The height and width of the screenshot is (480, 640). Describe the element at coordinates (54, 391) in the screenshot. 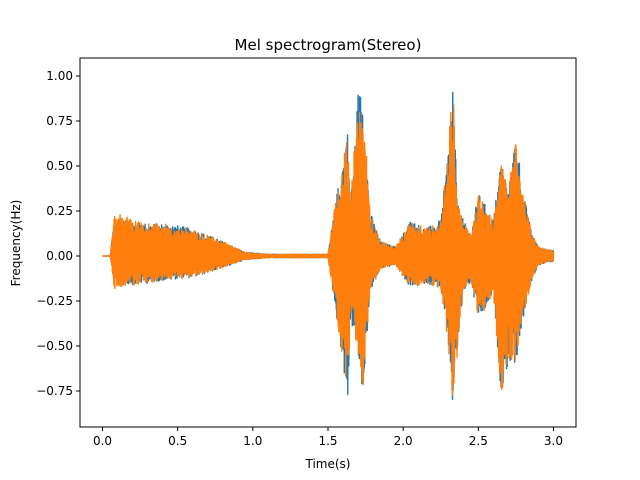

I see `y-tick-label: −0.75` at that location.